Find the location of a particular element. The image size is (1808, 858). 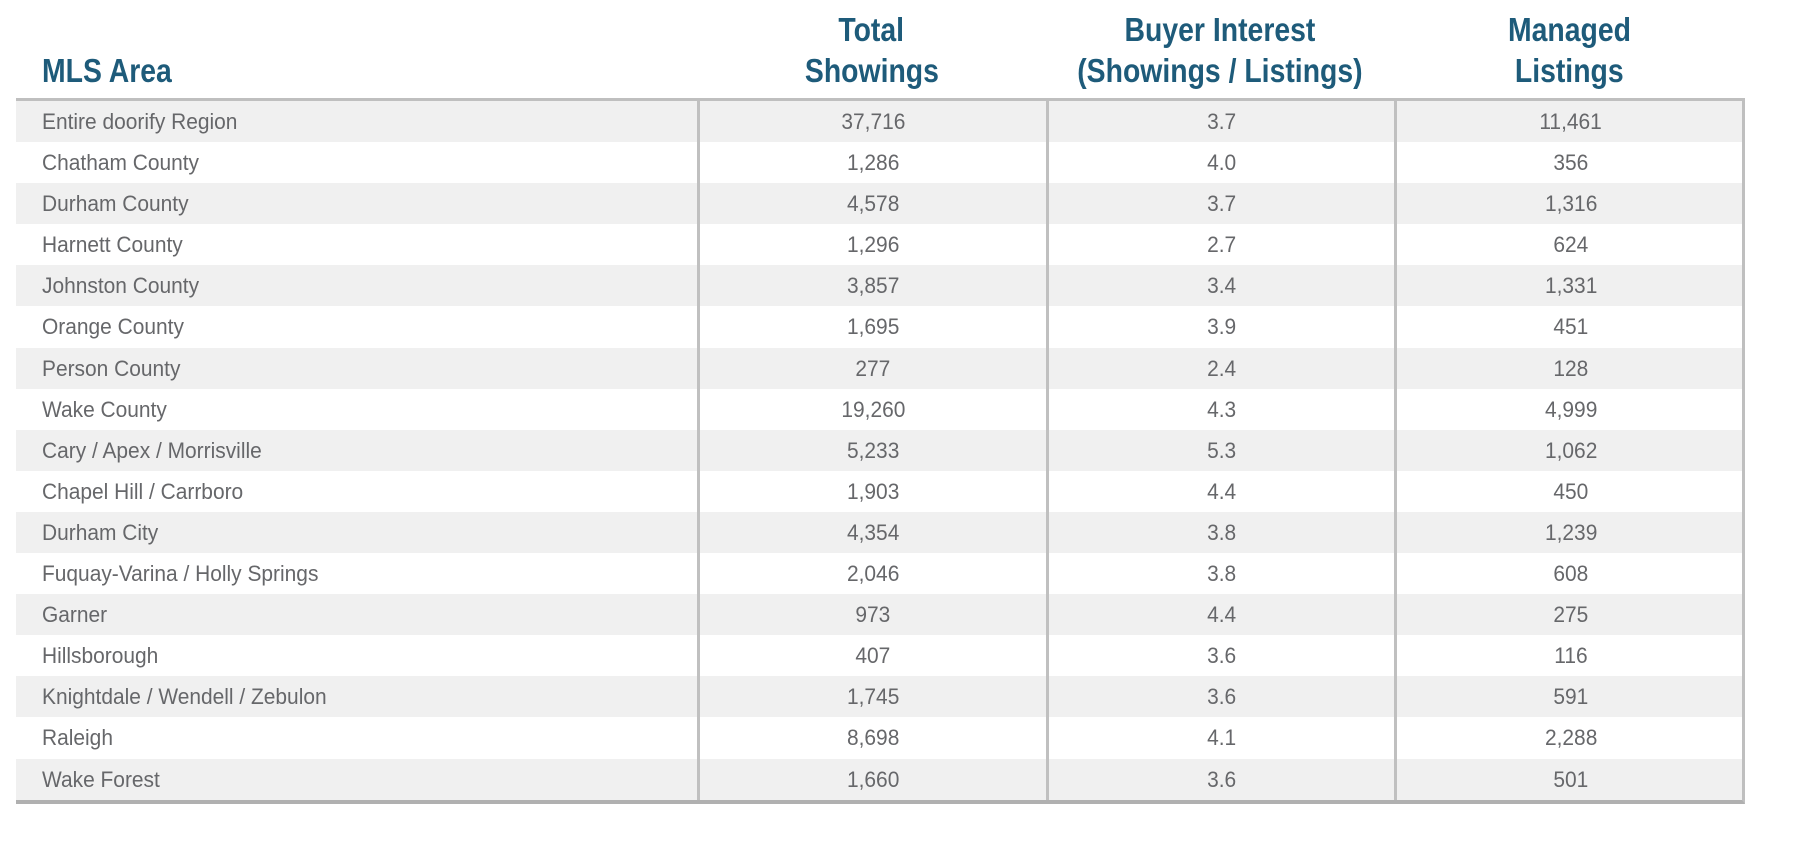

column-header-buyer-interest: Buyer Interest (Showings / Listings) is located at coordinates (1220, 53).